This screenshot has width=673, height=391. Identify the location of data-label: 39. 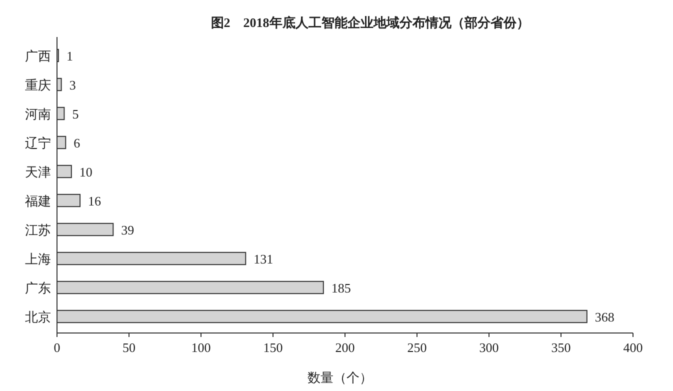
(127, 230).